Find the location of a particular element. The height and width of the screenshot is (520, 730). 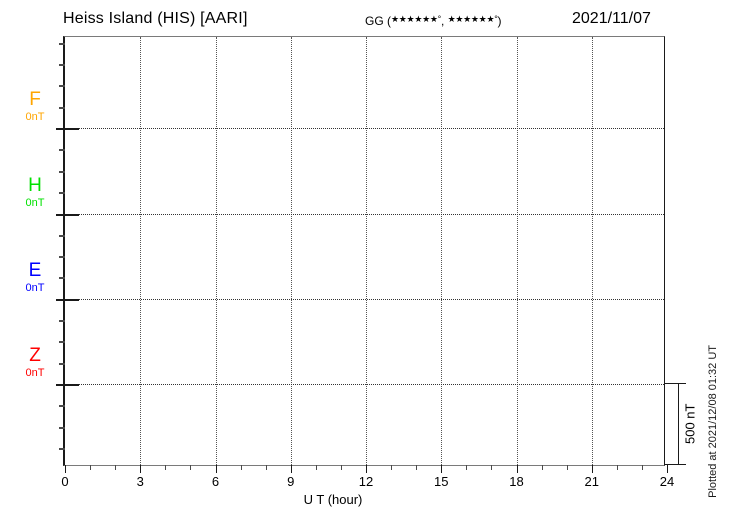

coordinates-close-paren: ) is located at coordinates (499, 21).